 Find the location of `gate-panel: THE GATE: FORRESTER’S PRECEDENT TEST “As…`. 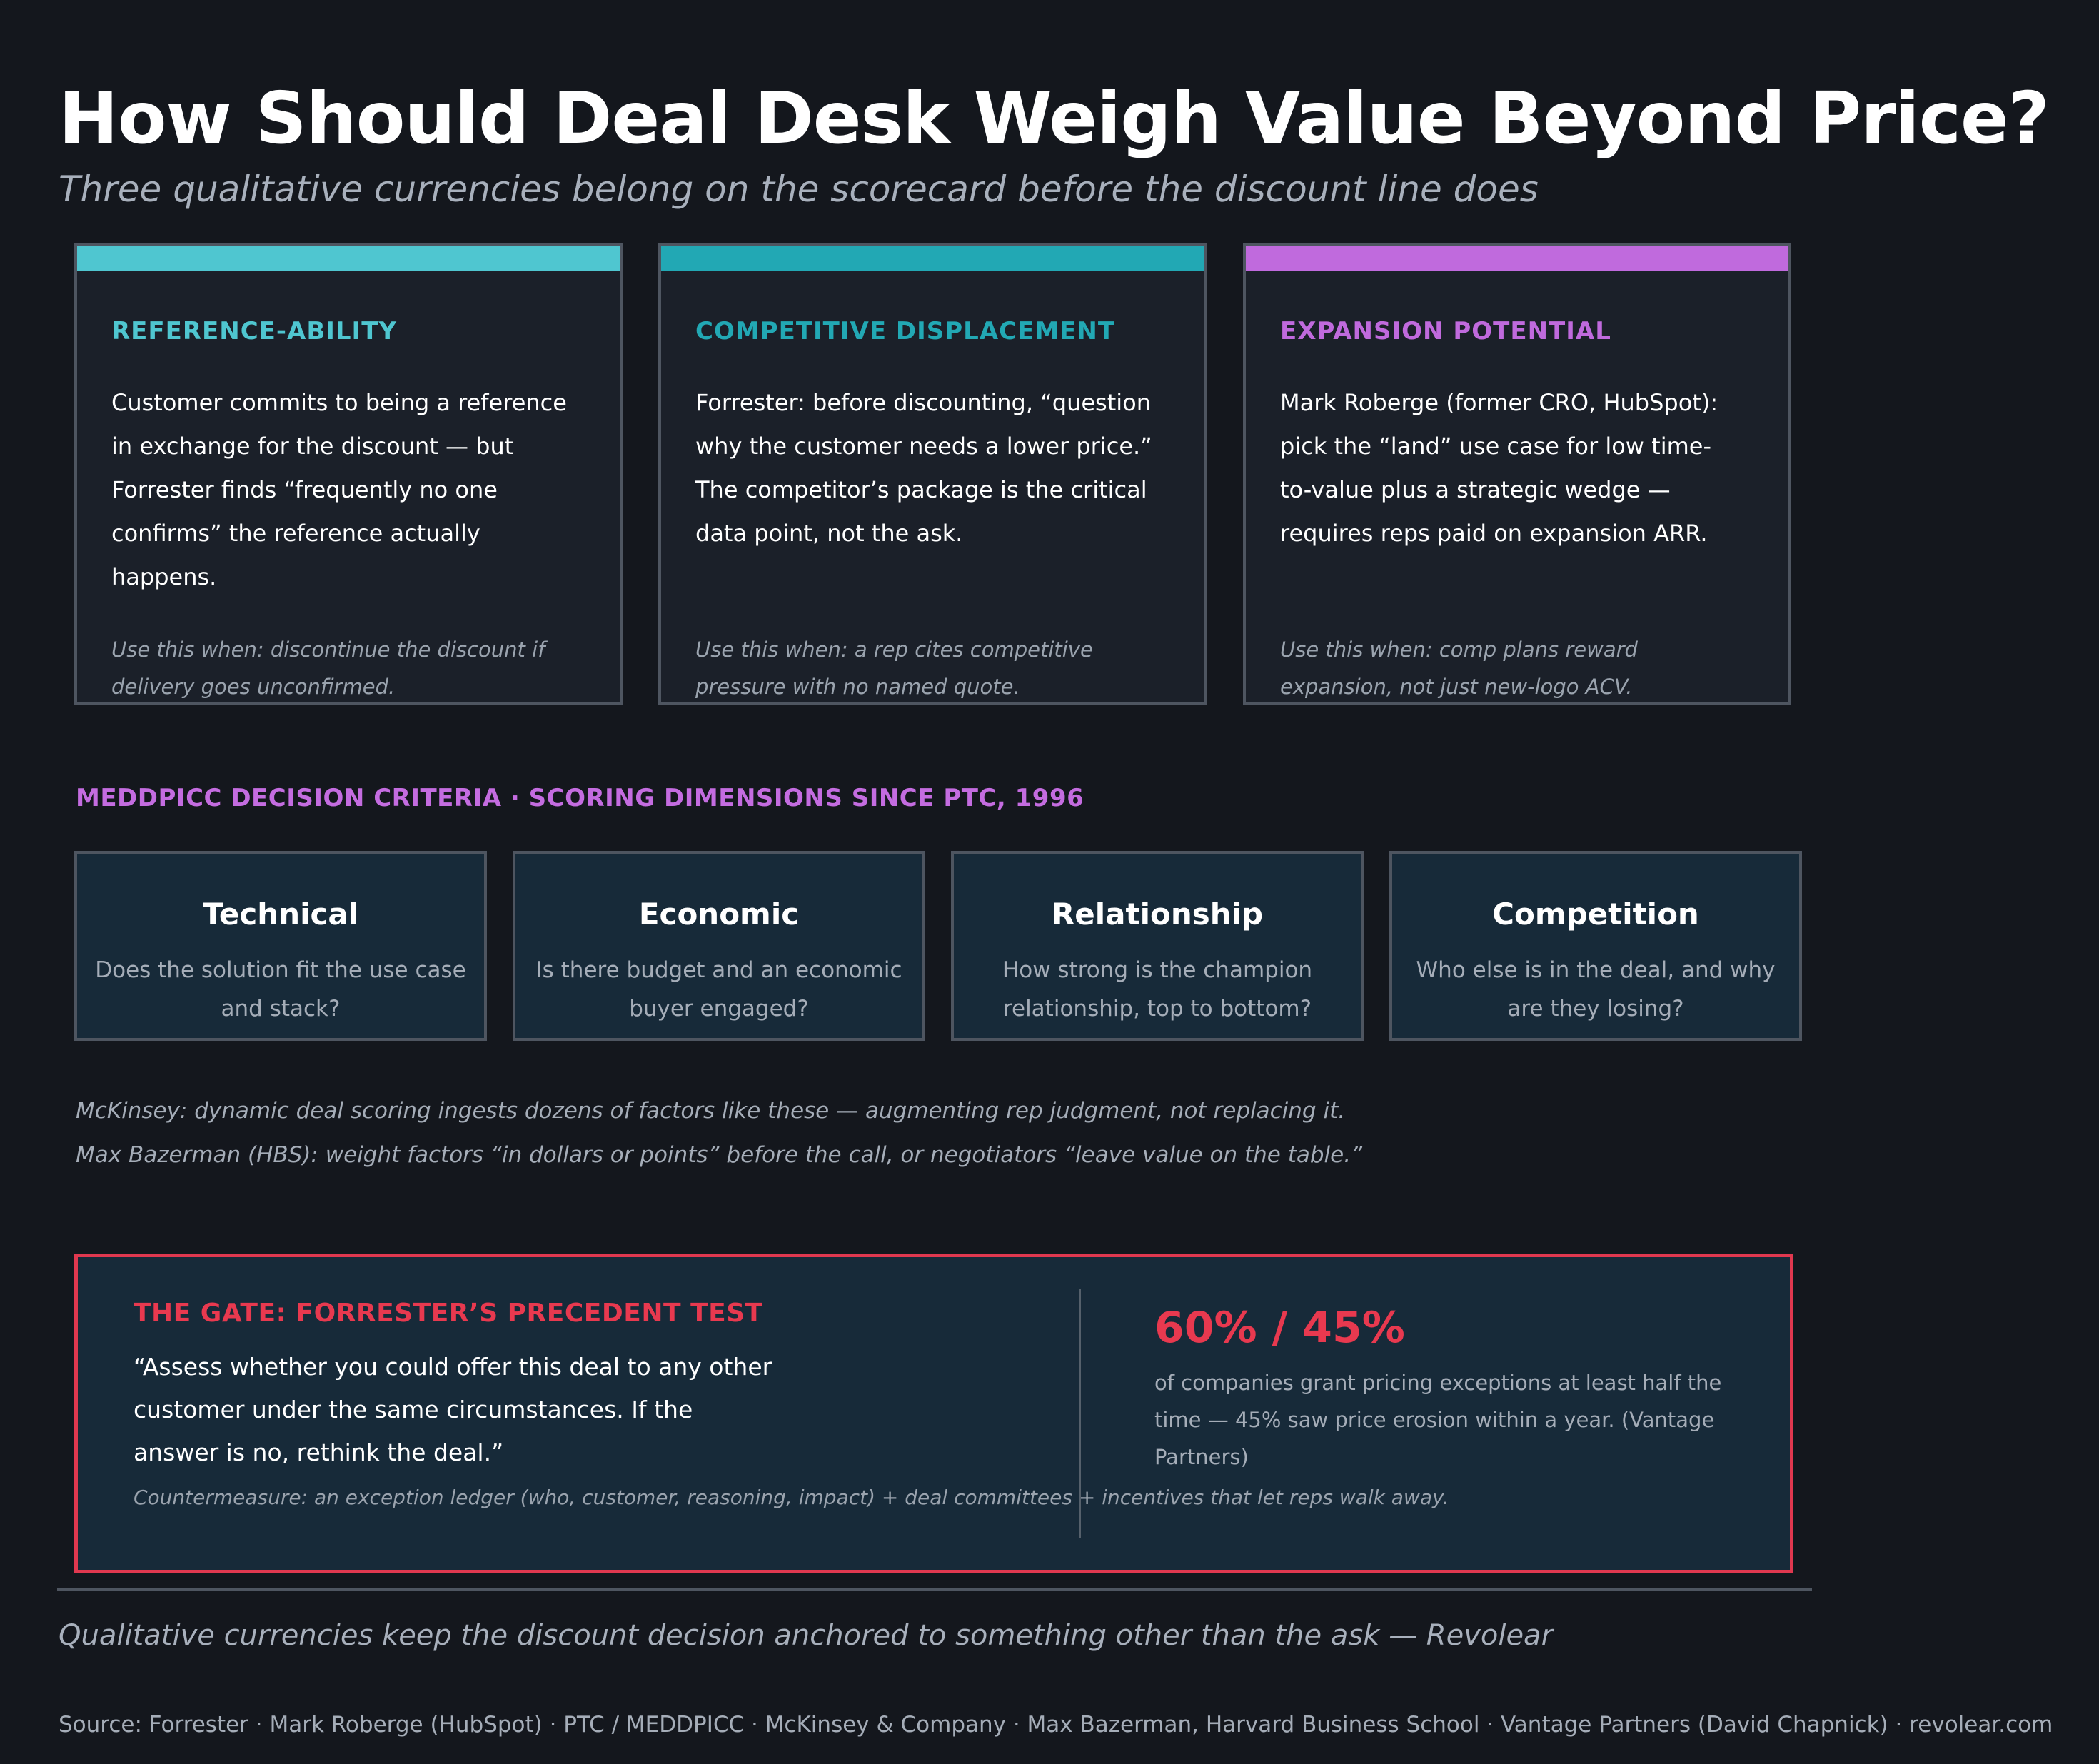

gate-panel: THE GATE: FORRESTER’S PRECEDENT TEST “As… is located at coordinates (933, 1413).